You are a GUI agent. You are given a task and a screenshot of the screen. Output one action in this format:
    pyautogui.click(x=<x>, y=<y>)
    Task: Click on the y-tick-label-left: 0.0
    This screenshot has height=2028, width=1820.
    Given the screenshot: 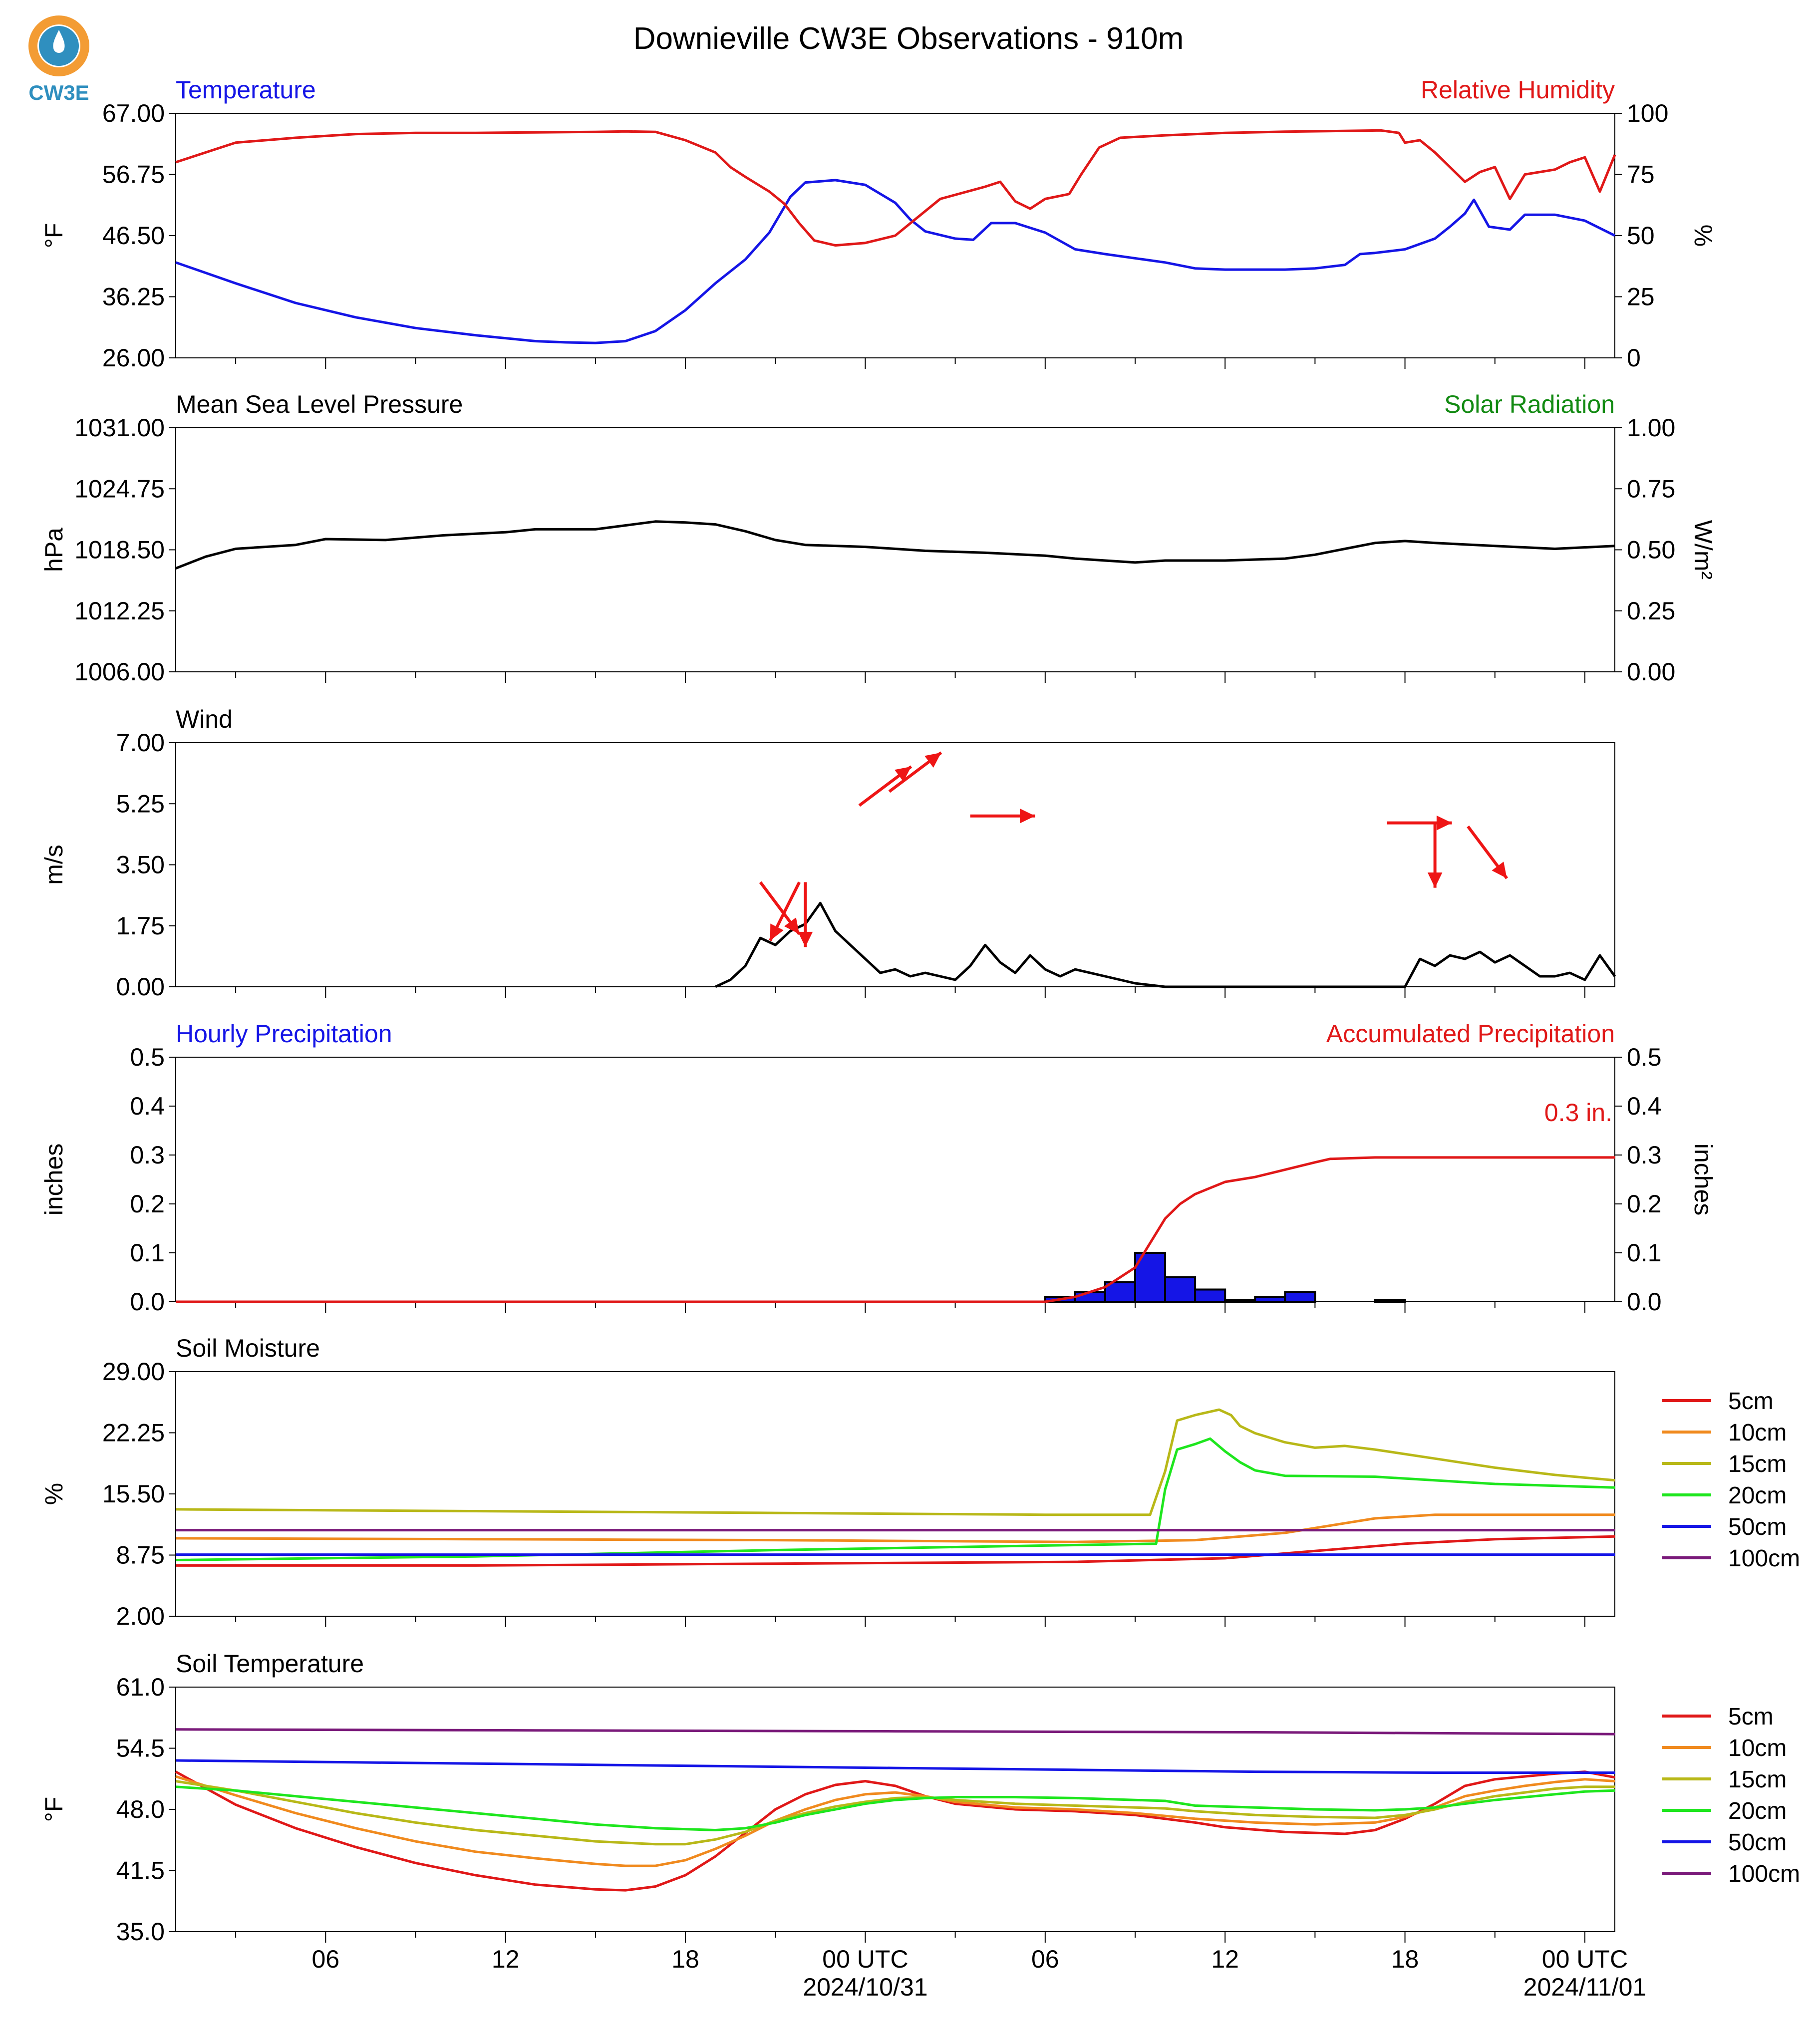 What is the action you would take?
    pyautogui.click(x=147, y=1302)
    